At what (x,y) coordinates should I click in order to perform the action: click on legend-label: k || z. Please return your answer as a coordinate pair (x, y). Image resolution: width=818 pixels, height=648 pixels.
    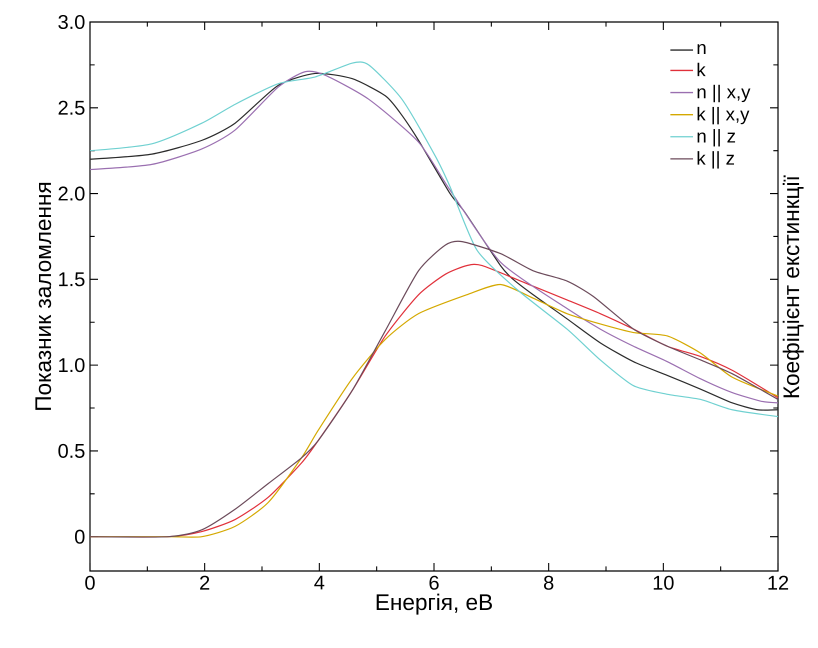
    Looking at the image, I should click on (716, 160).